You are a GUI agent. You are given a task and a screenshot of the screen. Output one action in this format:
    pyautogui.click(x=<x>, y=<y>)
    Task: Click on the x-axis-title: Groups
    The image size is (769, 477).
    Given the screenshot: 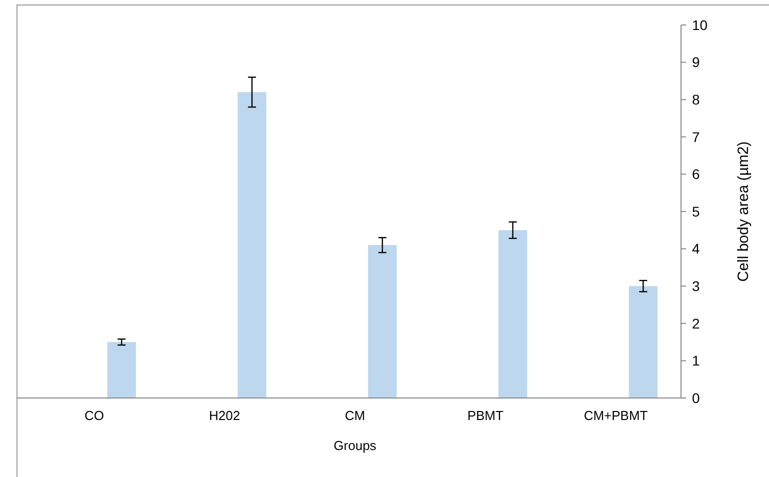 What is the action you would take?
    pyautogui.click(x=355, y=445)
    